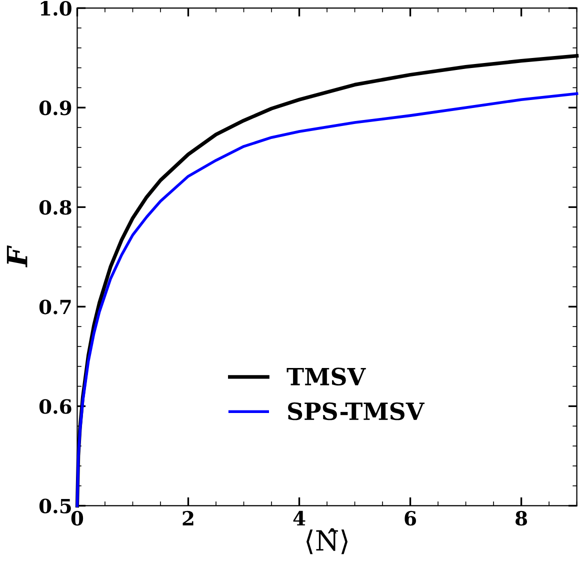 The width and height of the screenshot is (585, 576). I want to click on y-tick-label: 1.0, so click(56, 8).